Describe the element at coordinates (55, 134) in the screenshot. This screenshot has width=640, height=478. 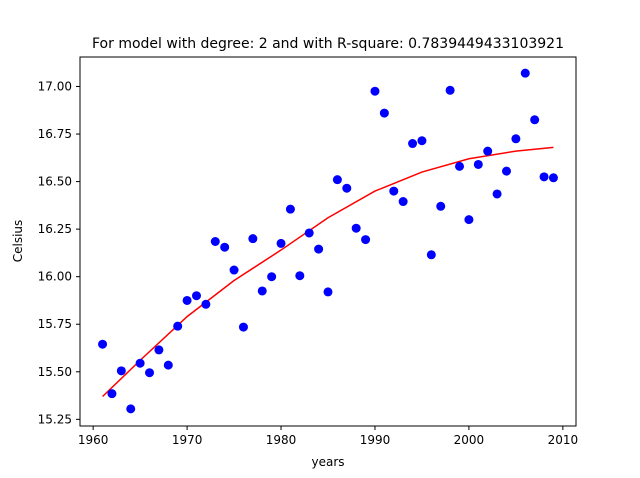
I see `y-tick-label: 16.75` at that location.